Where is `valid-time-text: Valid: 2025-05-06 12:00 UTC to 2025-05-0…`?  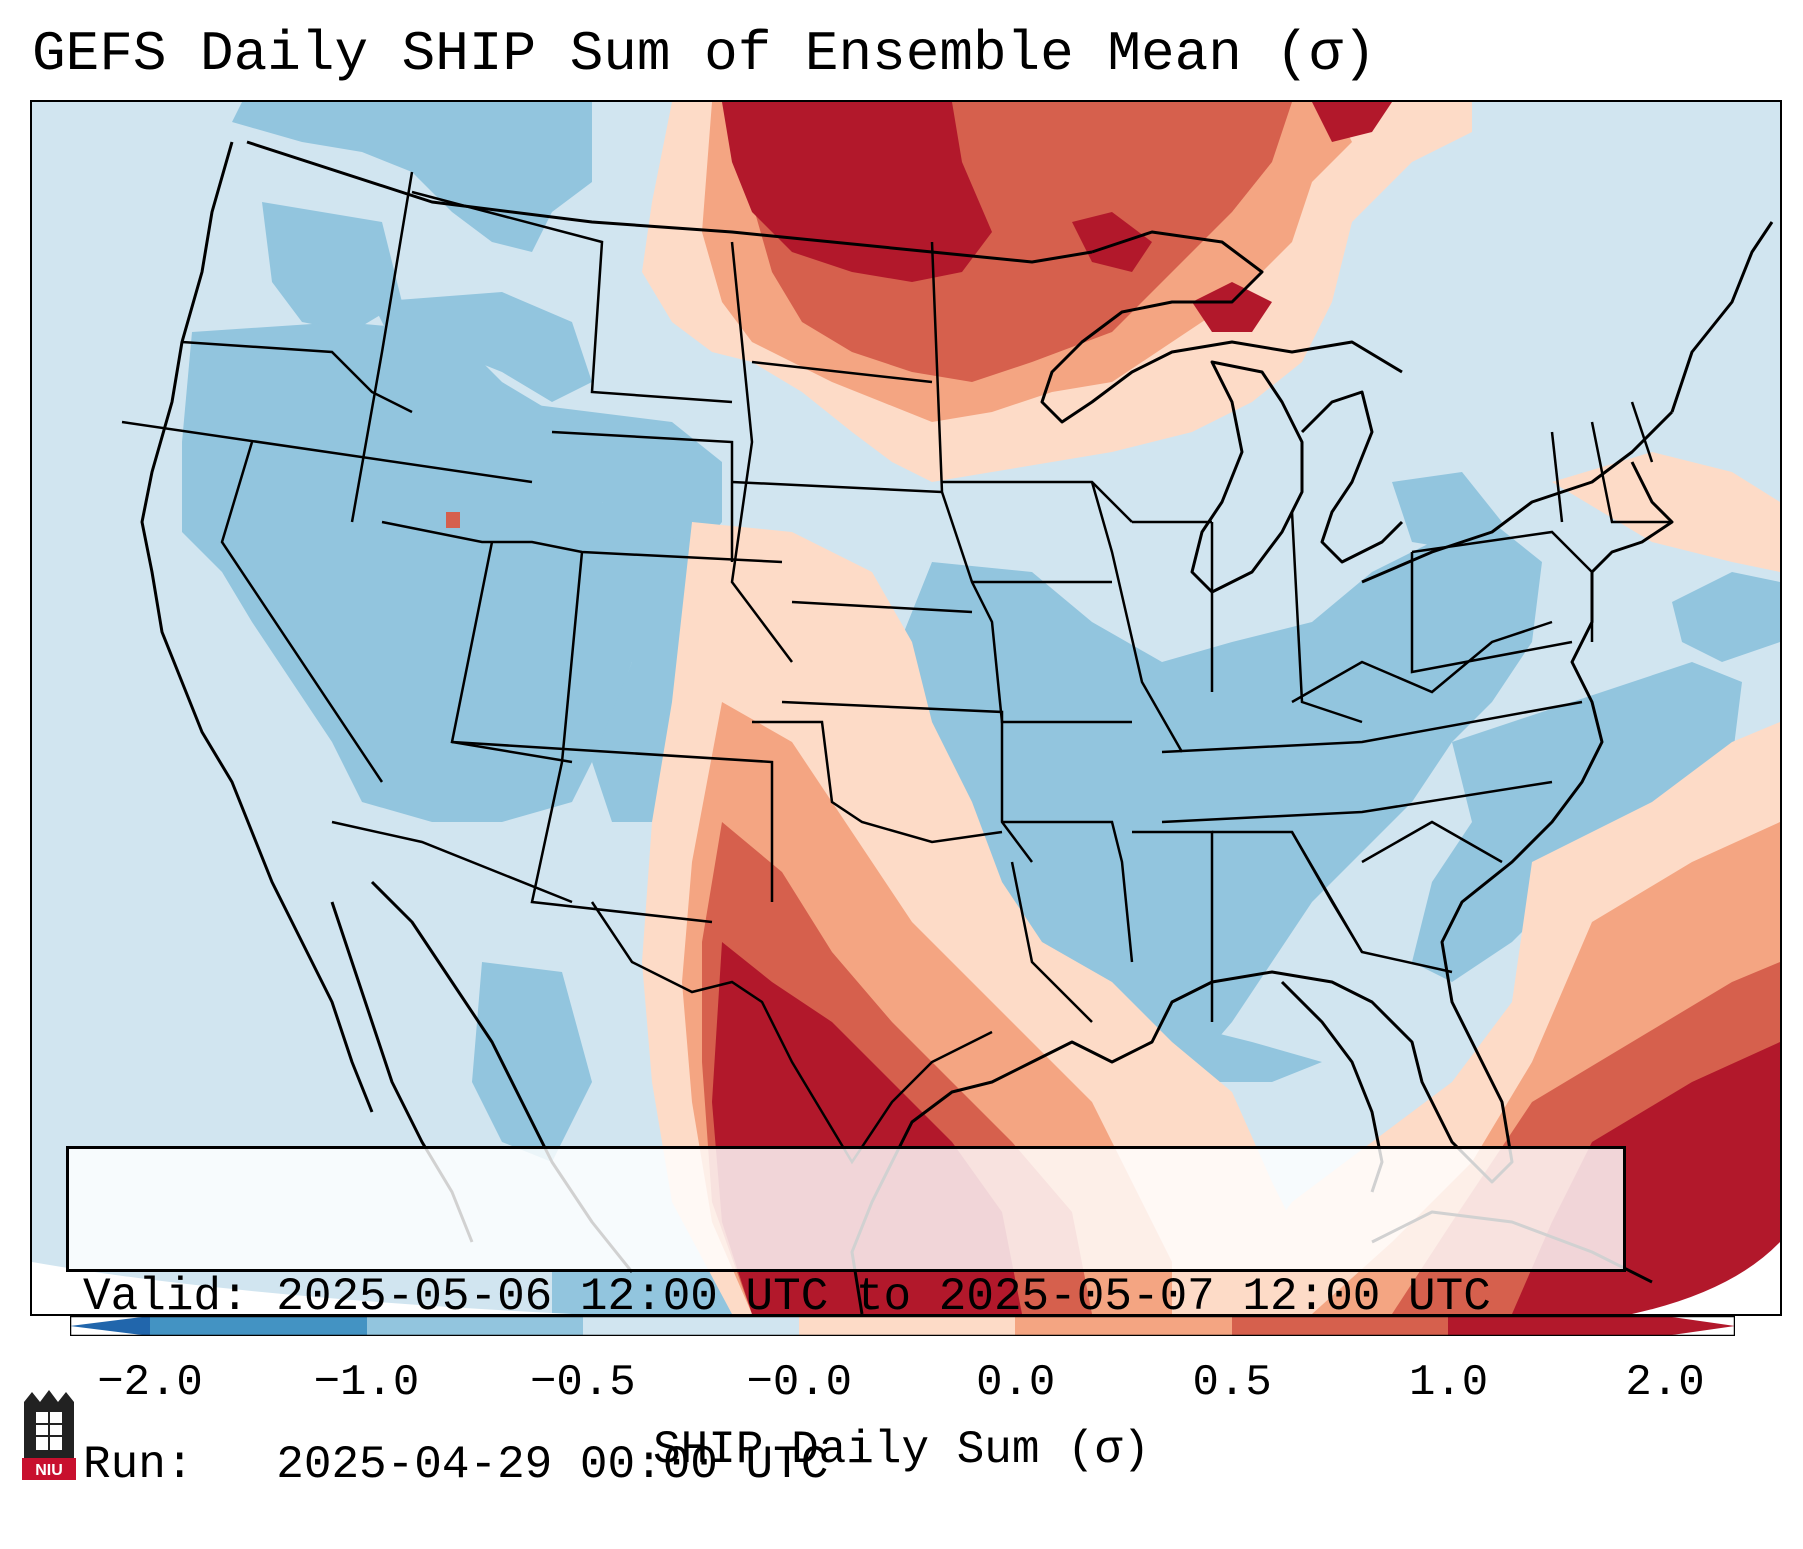 valid-time-text: Valid: 2025-05-06 12:00 UTC to 2025-05-0… is located at coordinates (787, 1297).